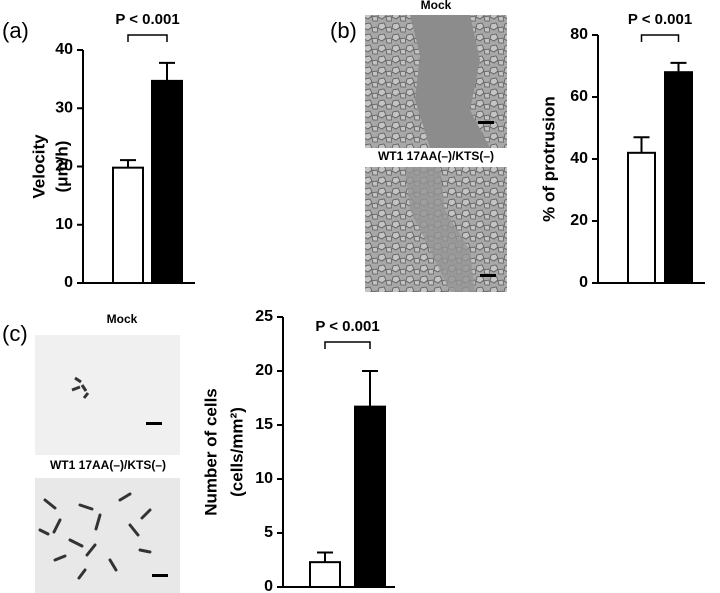 Image resolution: width=720 pixels, height=593 pixels. I want to click on y-axis-label: Number of cells, so click(210, 452).